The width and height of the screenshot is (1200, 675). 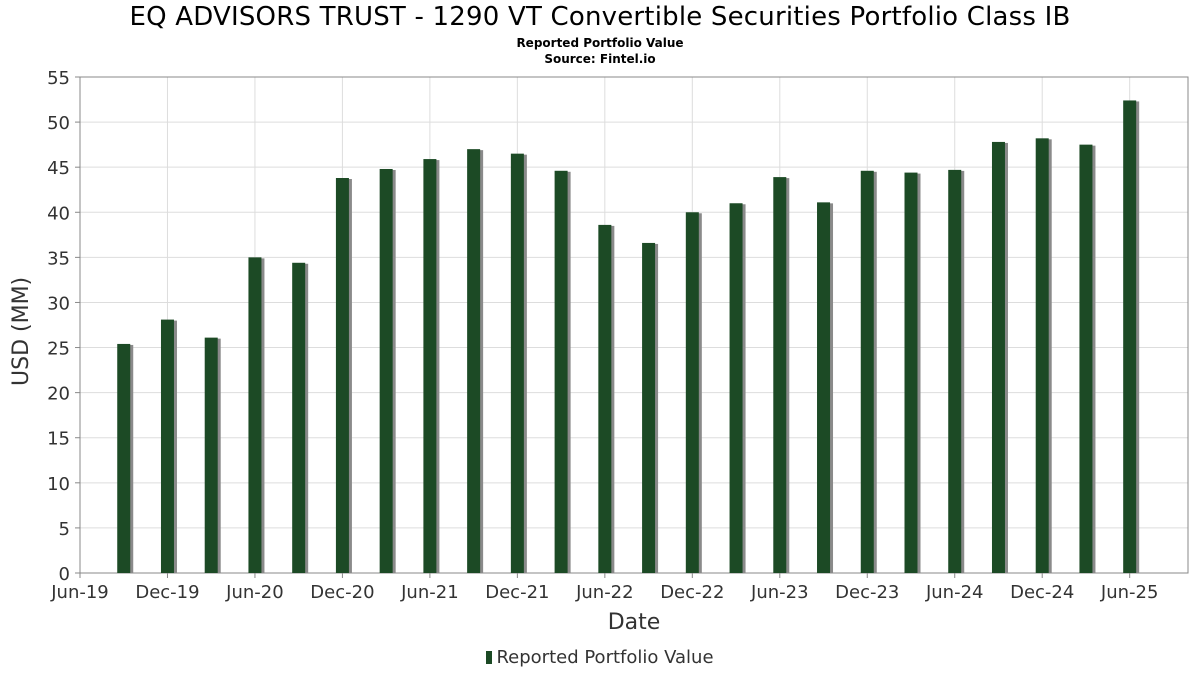 What do you see at coordinates (254, 592) in the screenshot?
I see `x-tick-label: Jun-20` at bounding box center [254, 592].